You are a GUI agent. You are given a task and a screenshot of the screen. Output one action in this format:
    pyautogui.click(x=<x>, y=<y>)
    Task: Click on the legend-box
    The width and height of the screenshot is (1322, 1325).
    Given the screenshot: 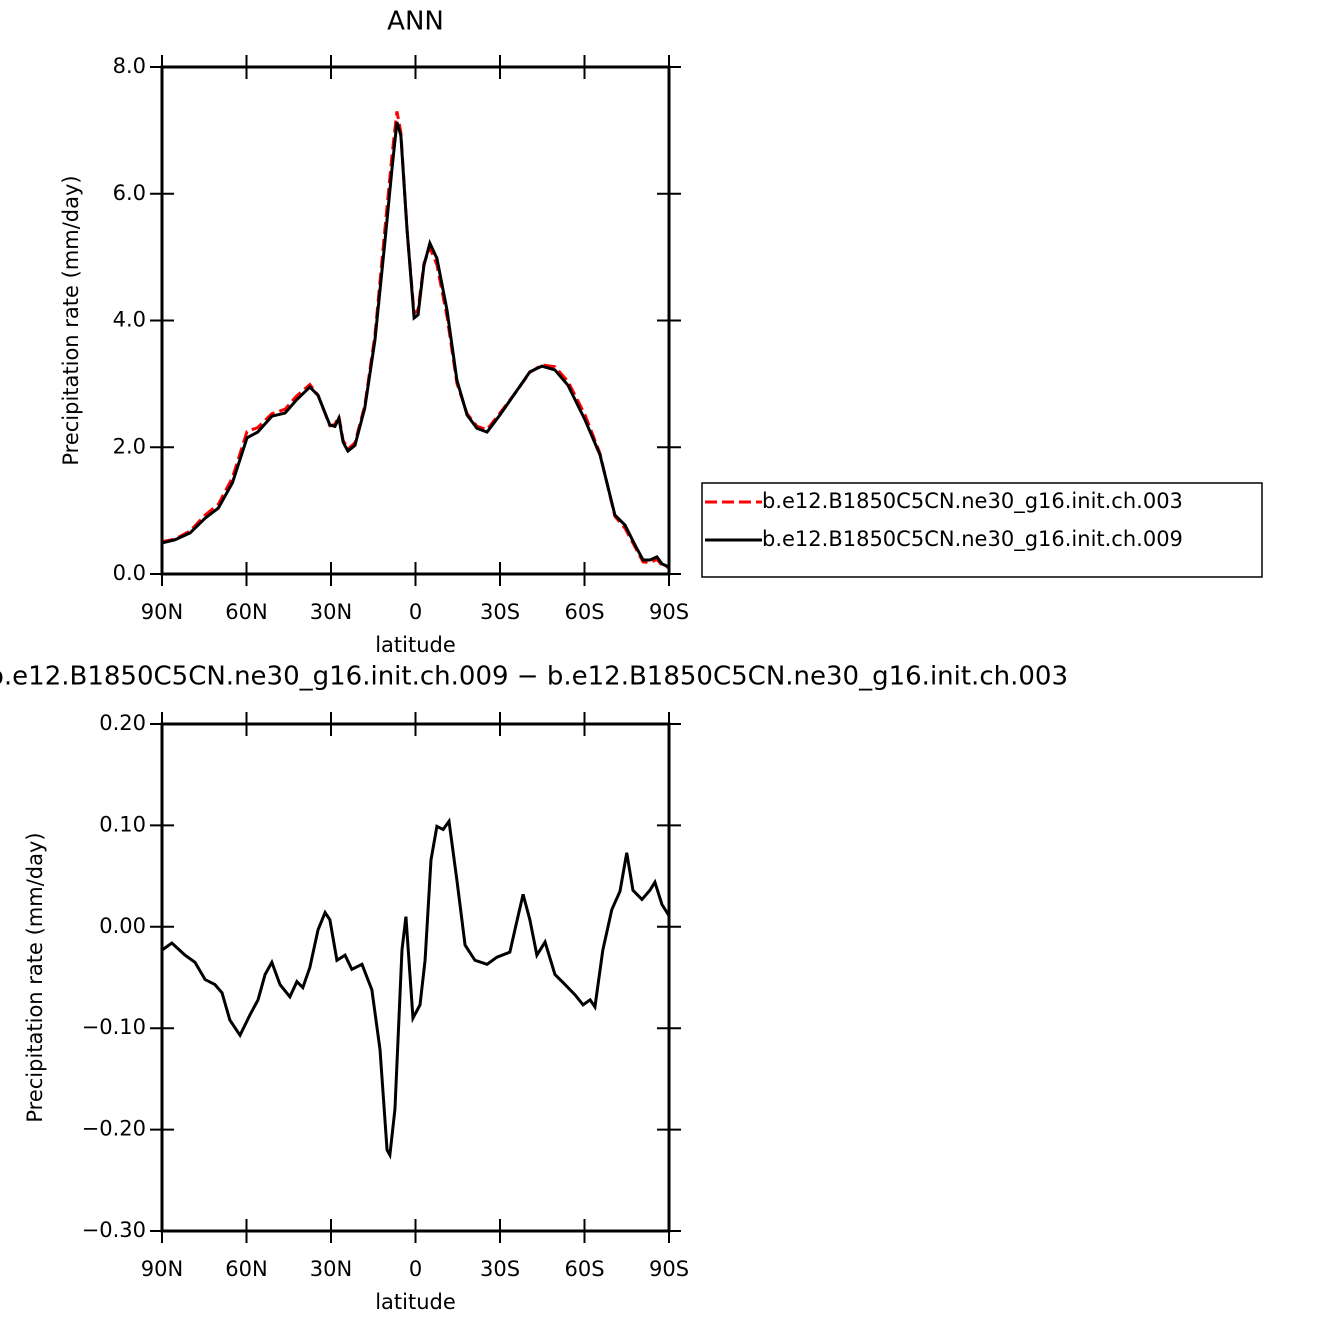 What is the action you would take?
    pyautogui.click(x=982, y=530)
    